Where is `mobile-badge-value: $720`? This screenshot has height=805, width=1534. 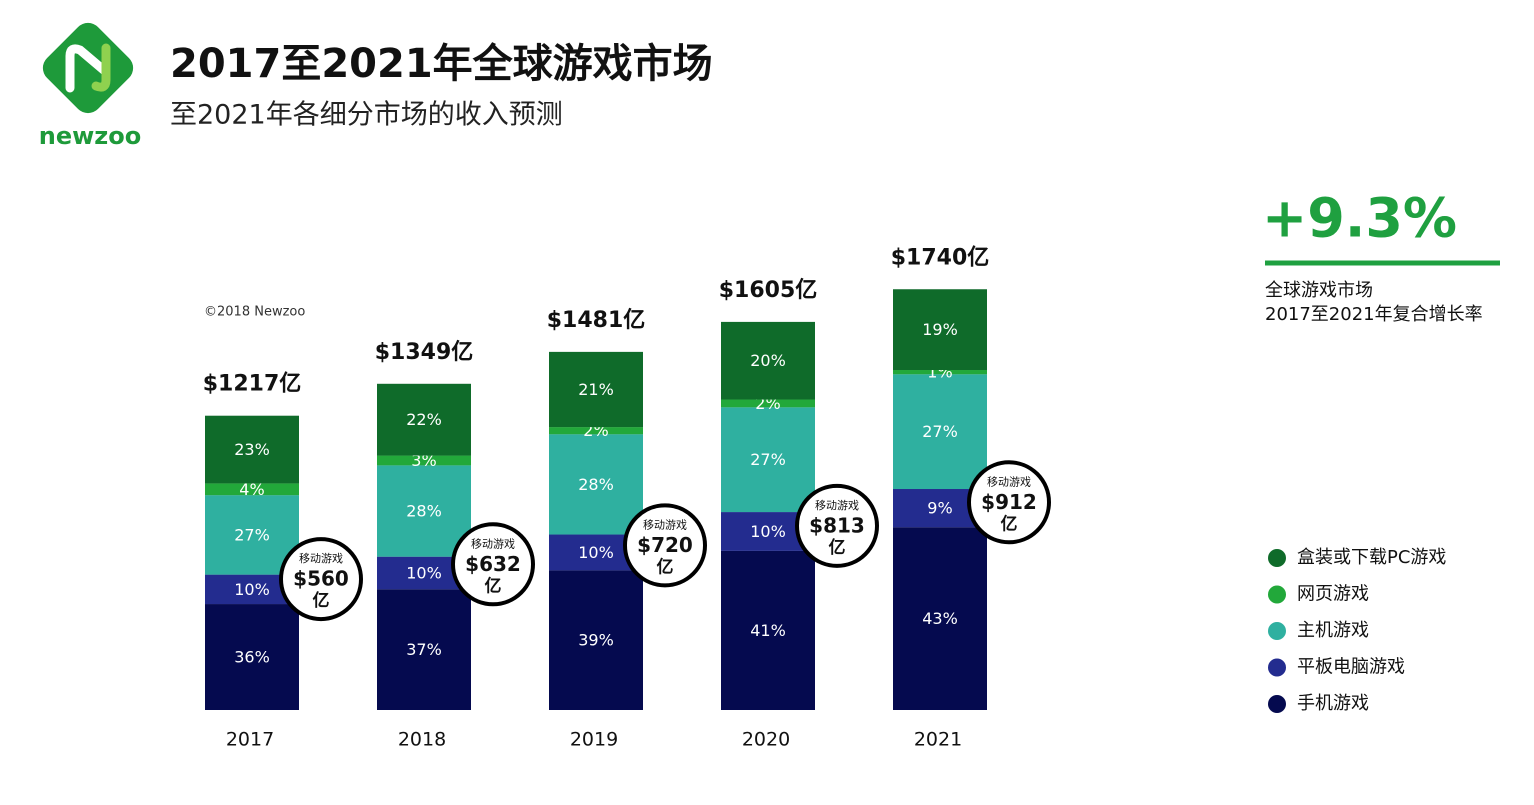
mobile-badge-value: $720 is located at coordinates (665, 545).